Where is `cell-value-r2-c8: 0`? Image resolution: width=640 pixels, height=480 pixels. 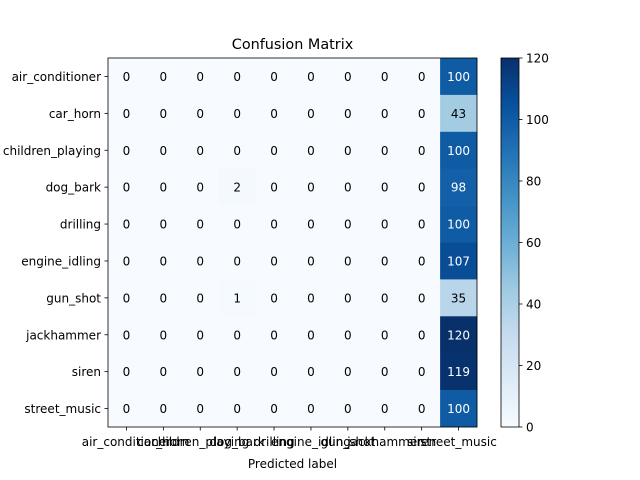 cell-value-r2-c8: 0 is located at coordinates (422, 151).